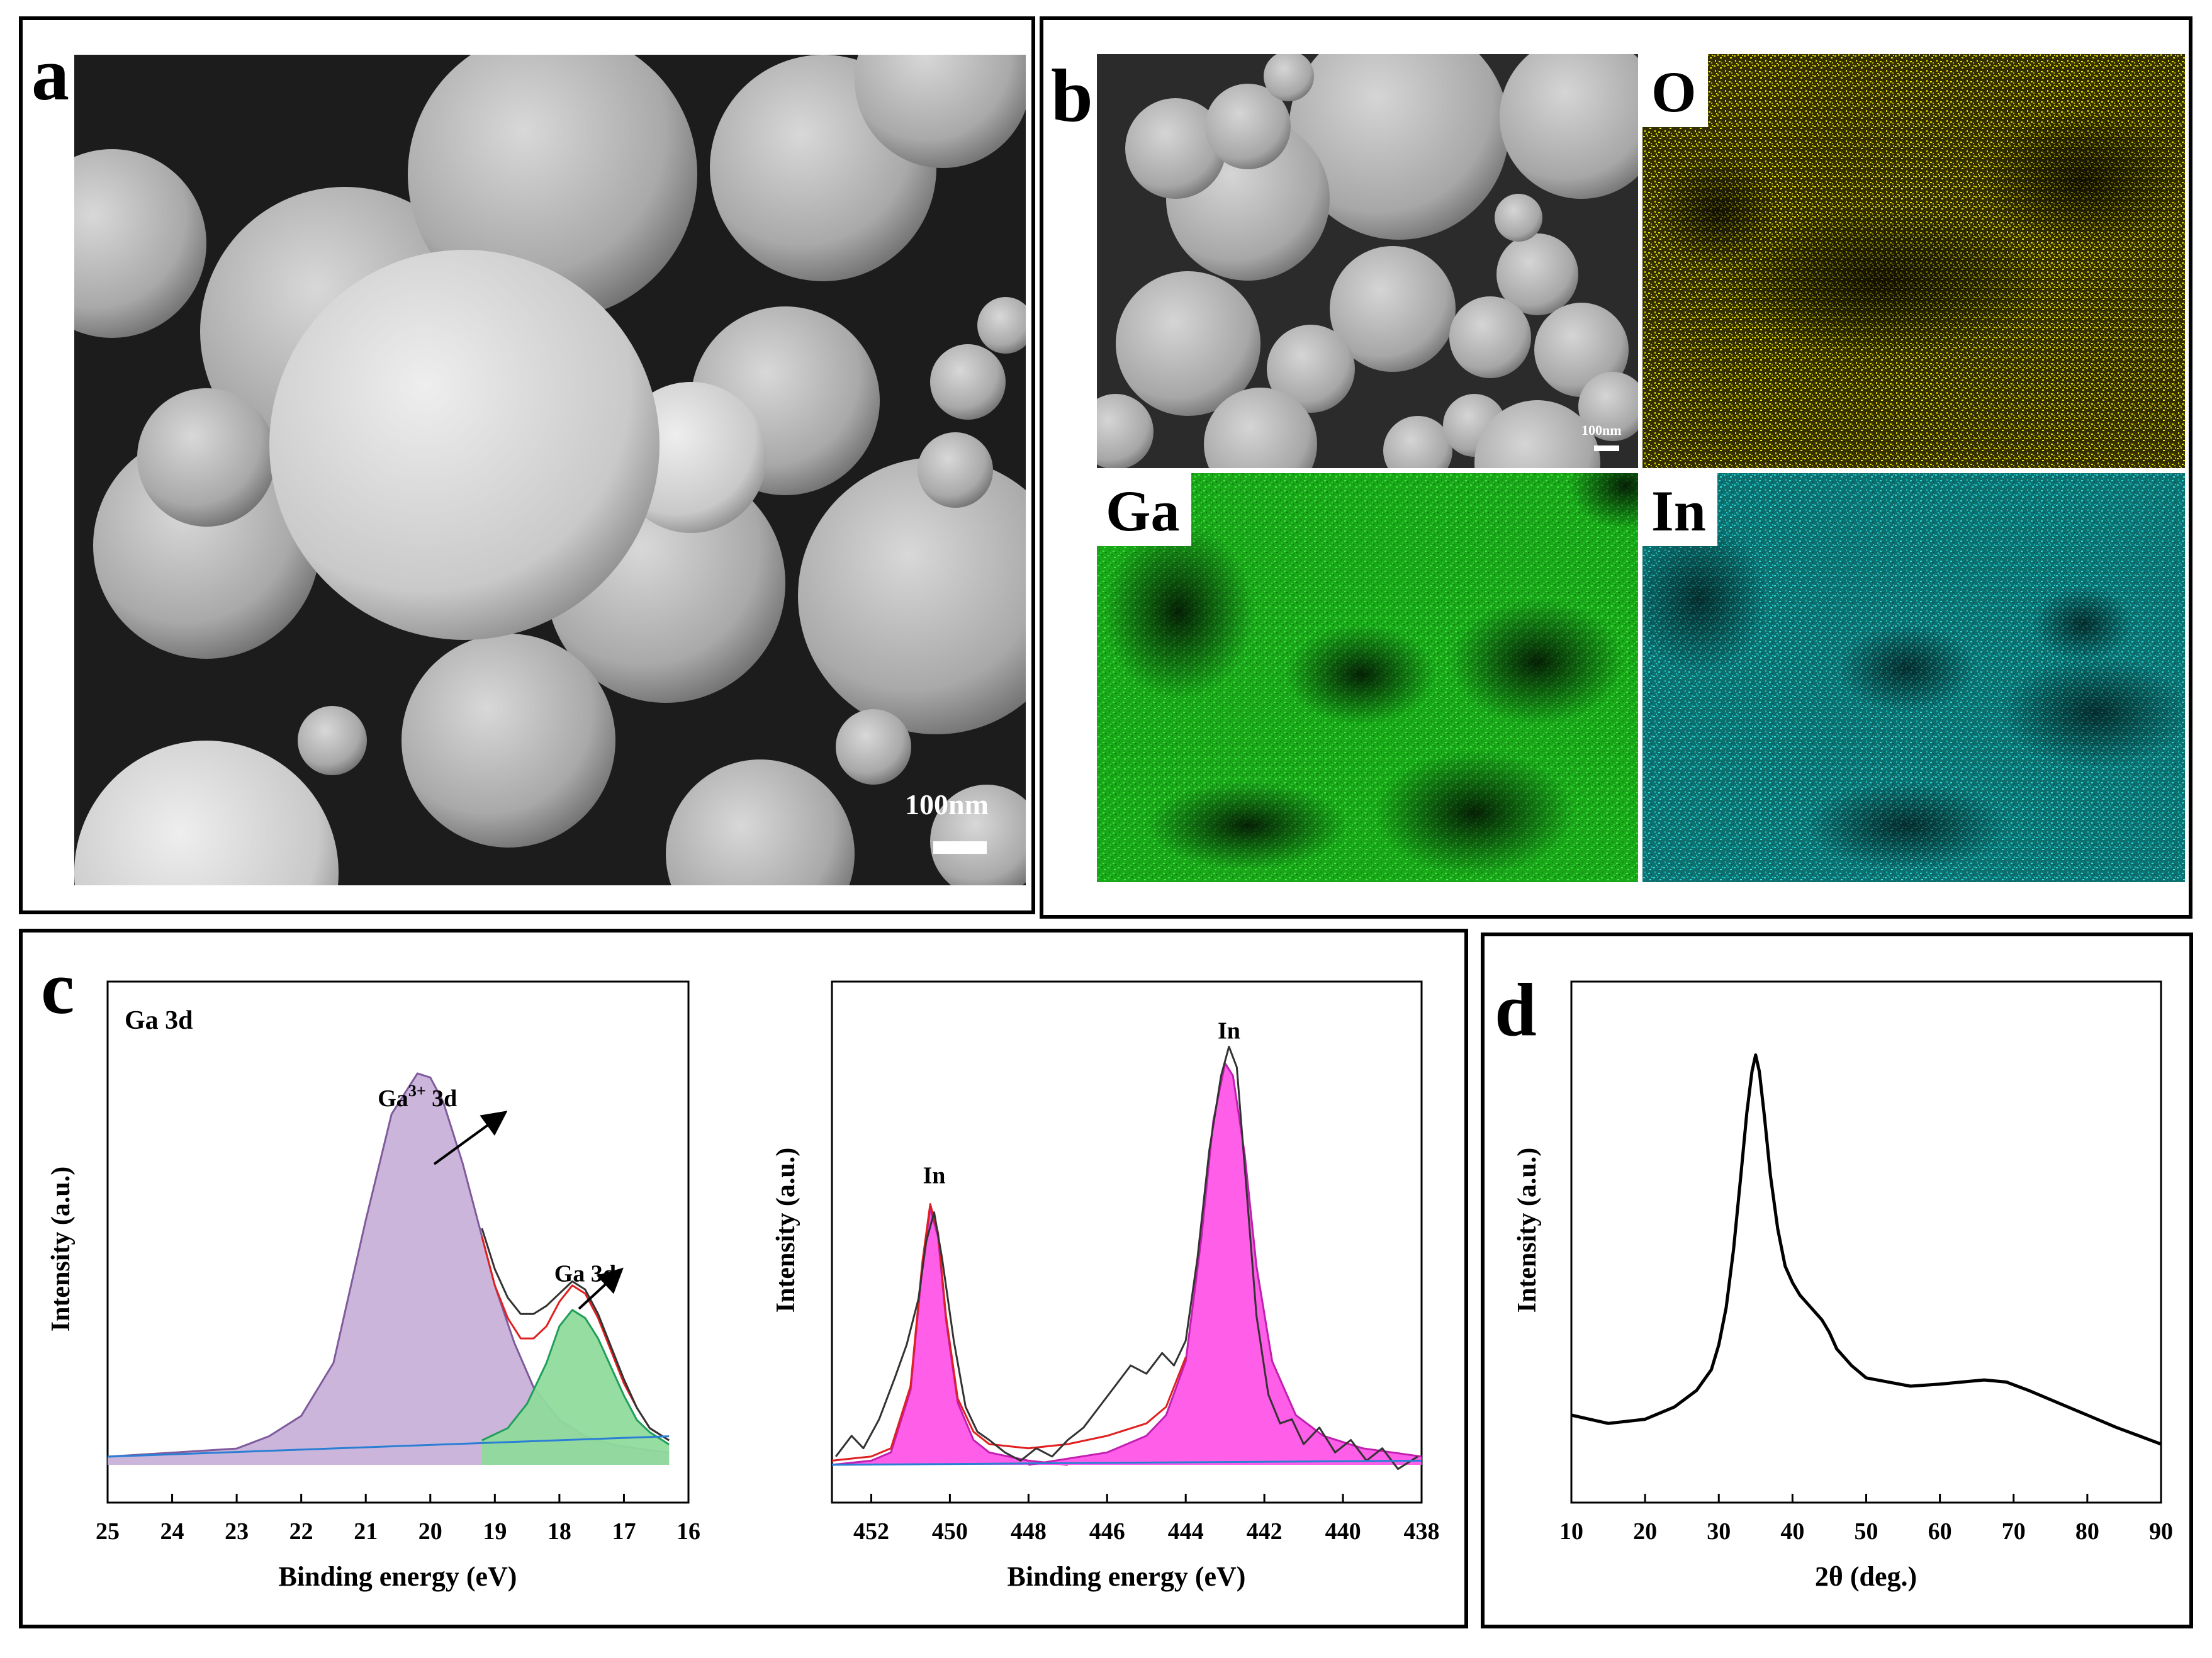 The image size is (2212, 1658). Describe the element at coordinates (1719, 1531) in the screenshot. I see `xrd-x-tick-label-2: 30` at that location.